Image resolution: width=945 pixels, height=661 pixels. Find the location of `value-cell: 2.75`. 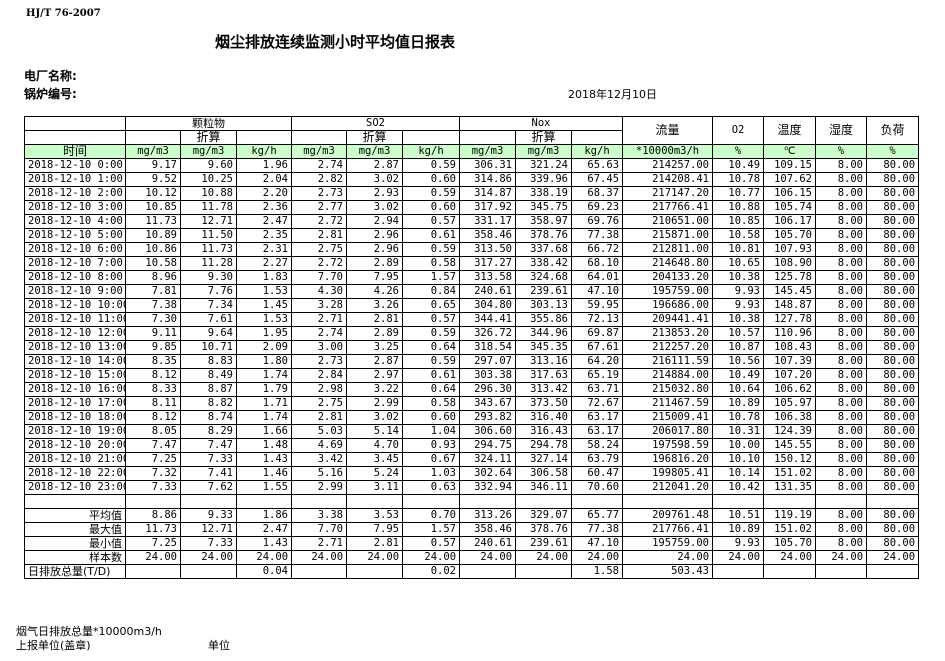

value-cell: 2.75 is located at coordinates (319, 249).